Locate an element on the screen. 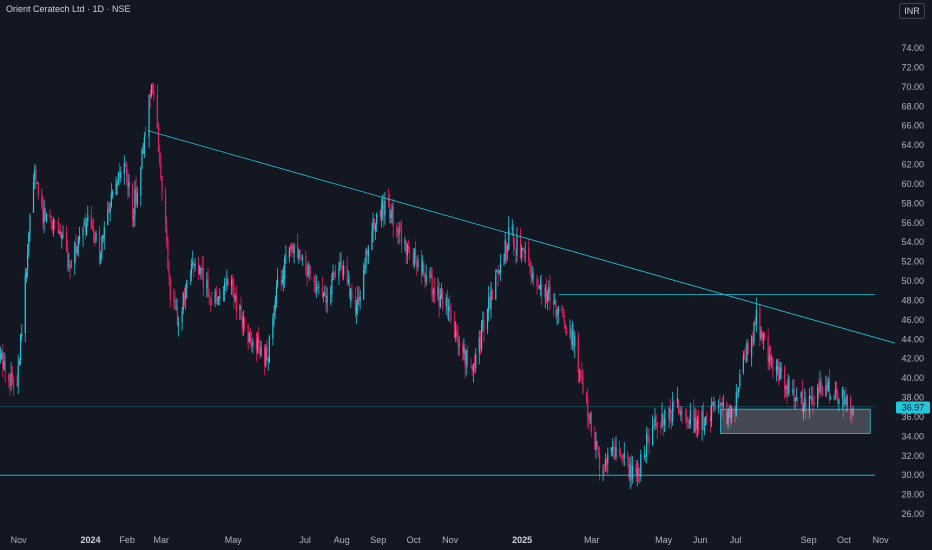  y-tick-label: 52.00 is located at coordinates (912, 262).